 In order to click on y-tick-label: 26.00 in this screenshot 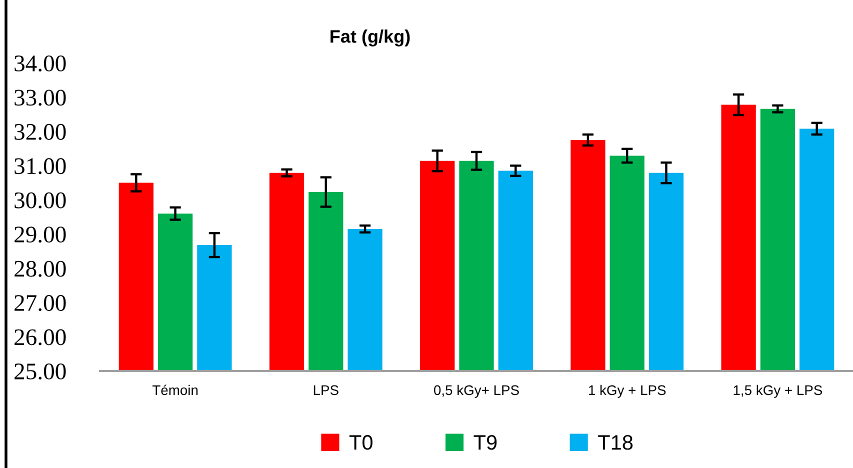, I will do `click(40, 337)`.